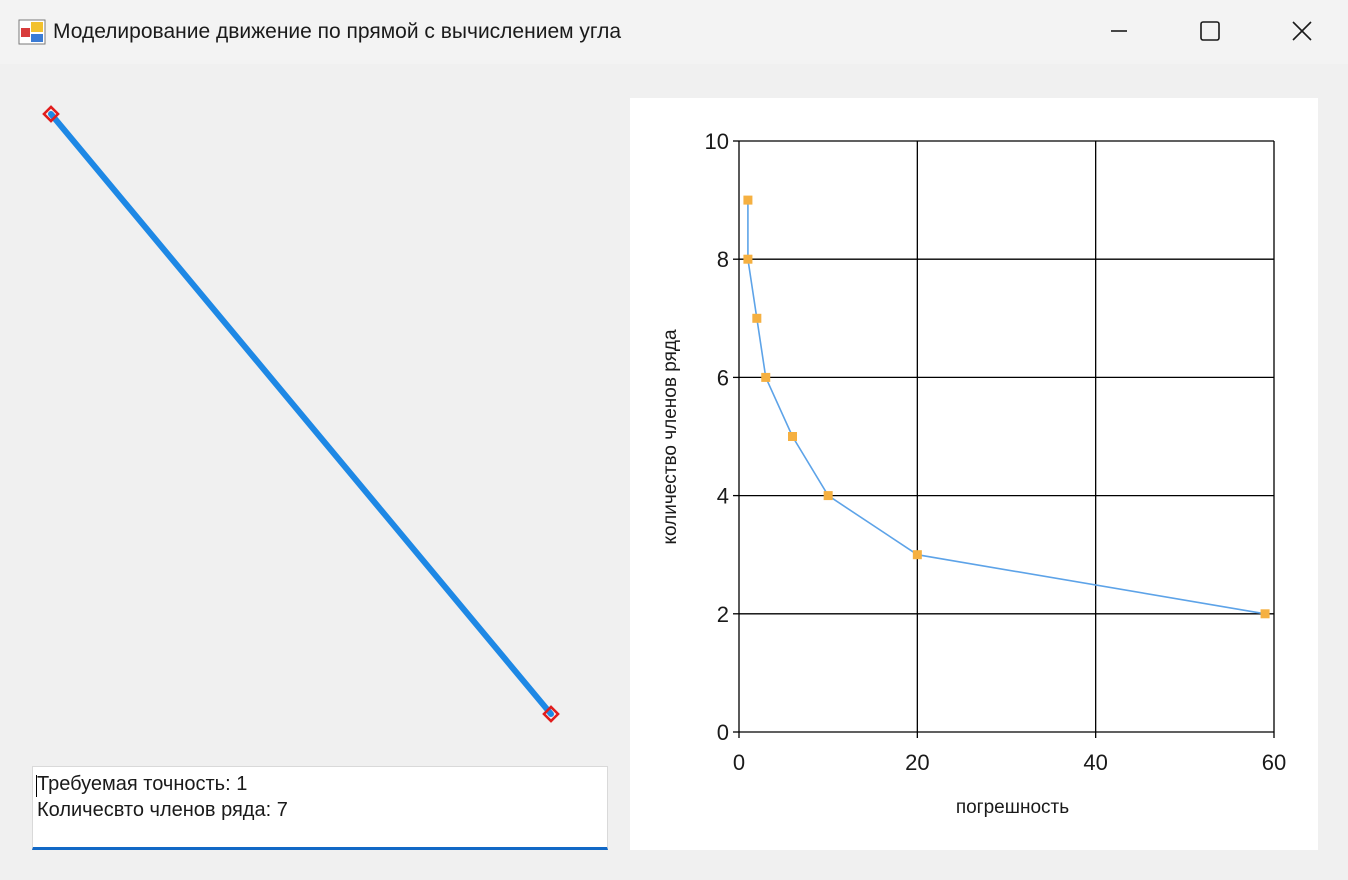  What do you see at coordinates (142, 784) in the screenshot?
I see `required-precision-text: Требуемая точность: 1` at bounding box center [142, 784].